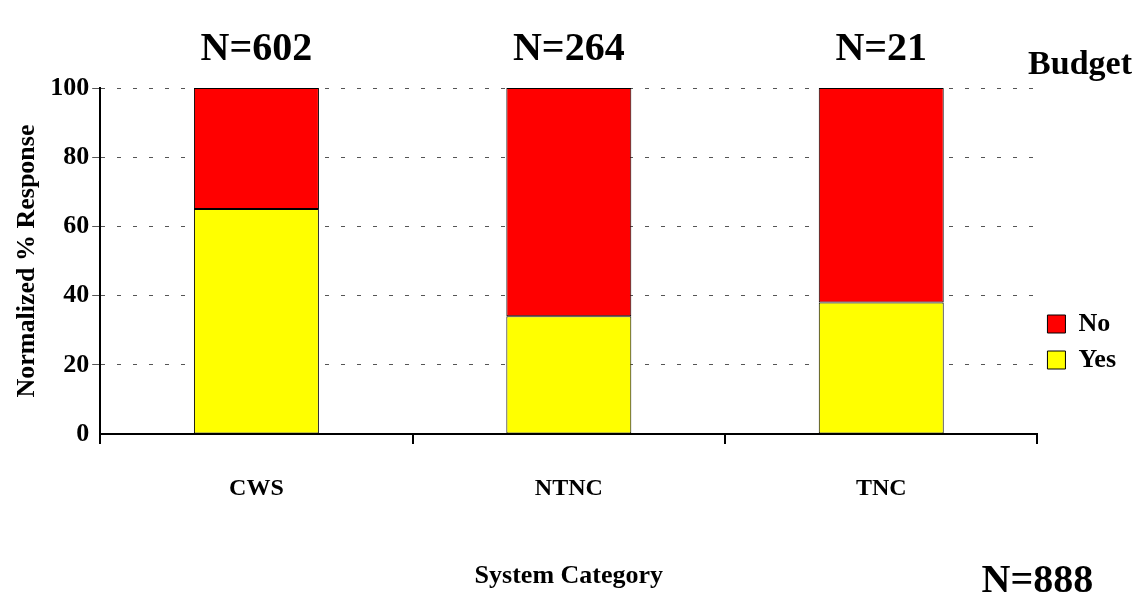 This screenshot has width=1144, height=614. Describe the element at coordinates (76, 294) in the screenshot. I see `y-tick-label: 40` at that location.